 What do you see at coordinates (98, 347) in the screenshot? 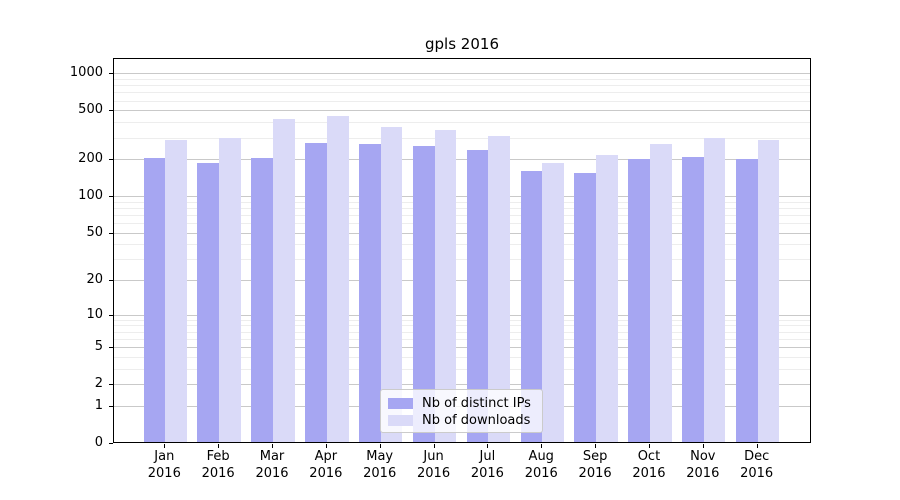
I see `y-tick-label: 5` at bounding box center [98, 347].